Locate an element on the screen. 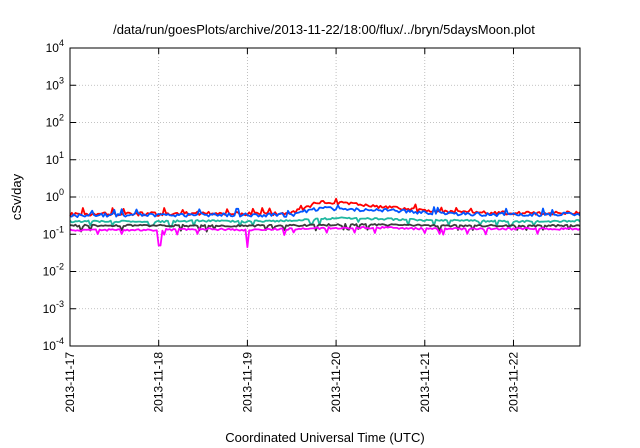 The height and width of the screenshot is (448, 640). x-tick-label: 2013-11-18 is located at coordinates (159, 382).